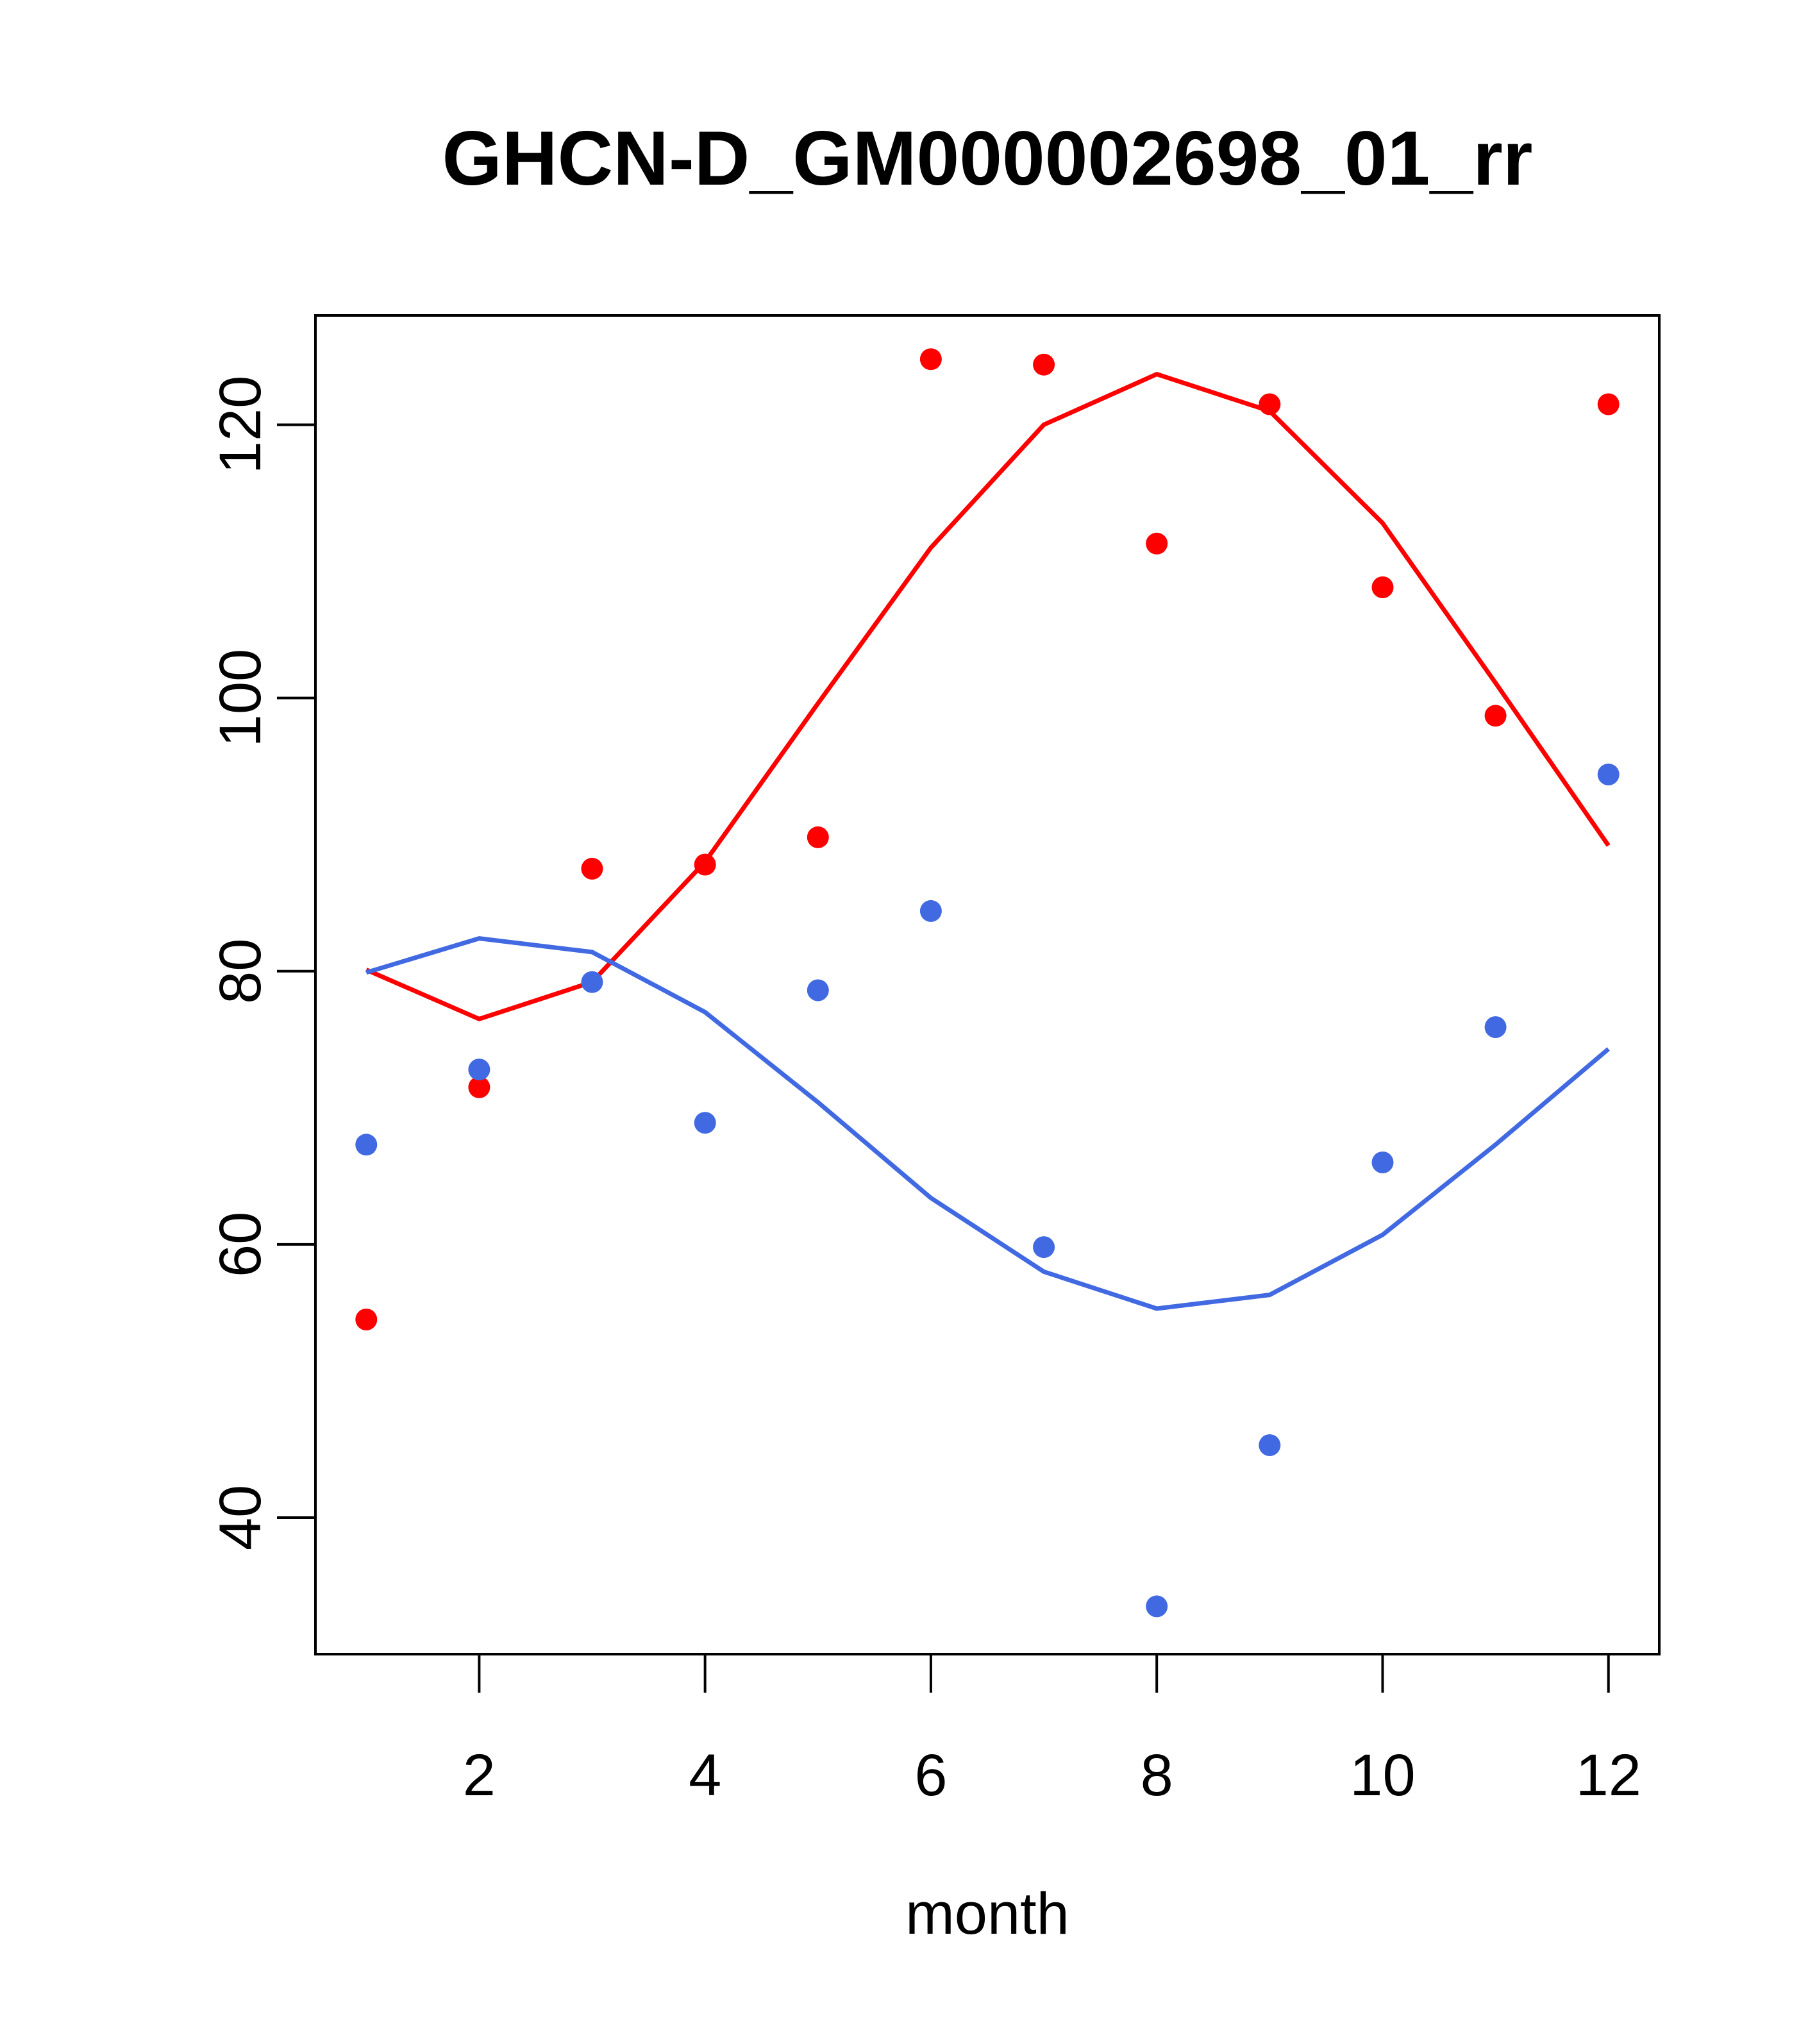  What do you see at coordinates (240, 971) in the screenshot?
I see `y-tick-label: 80` at bounding box center [240, 971].